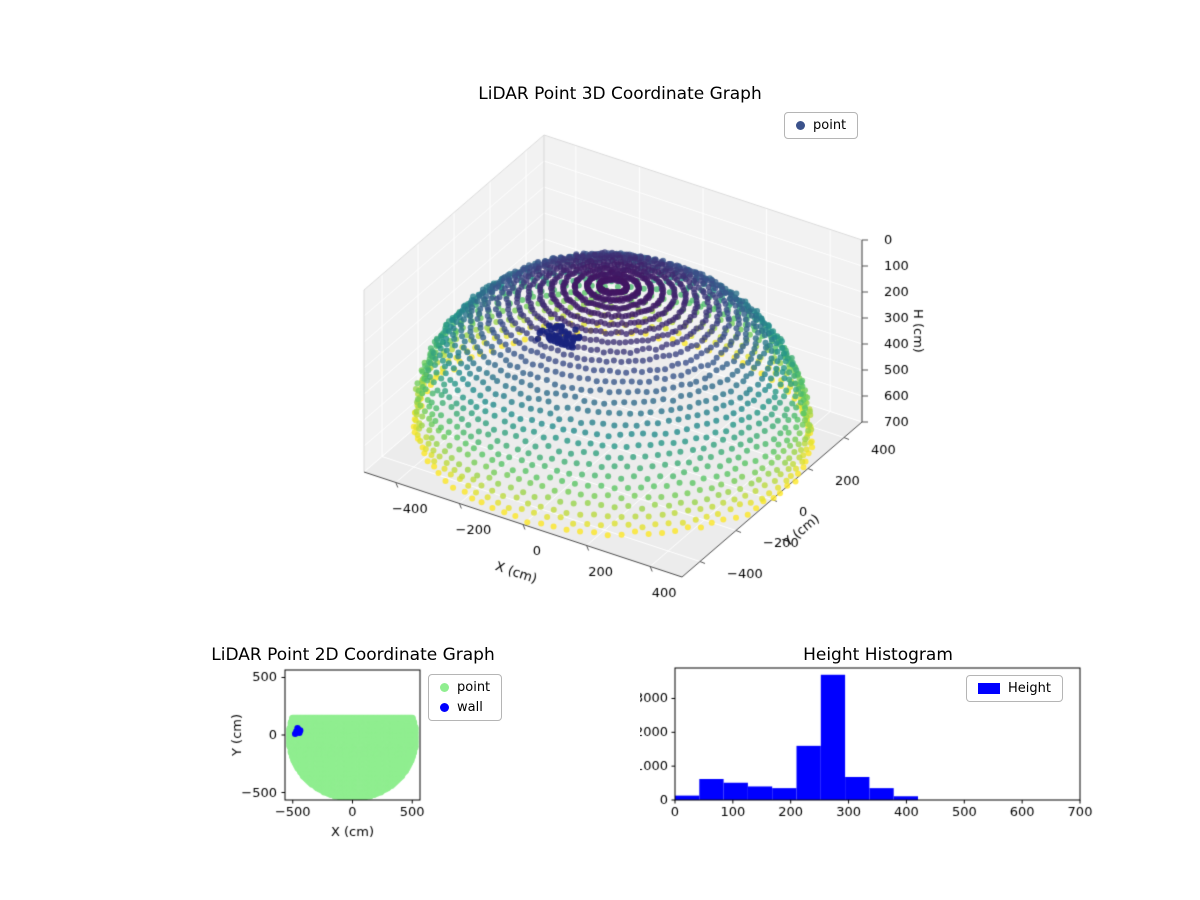 The image size is (1200, 900). Describe the element at coordinates (465, 697) in the screenshot. I see `plot2d-legend: point wall` at that location.